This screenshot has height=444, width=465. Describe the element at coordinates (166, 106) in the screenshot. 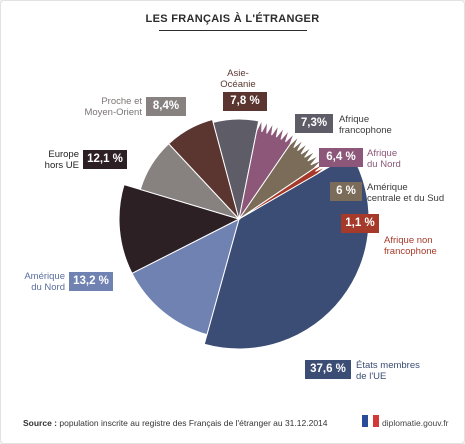

I see `slice-value-middle-east: 8,4%` at that location.